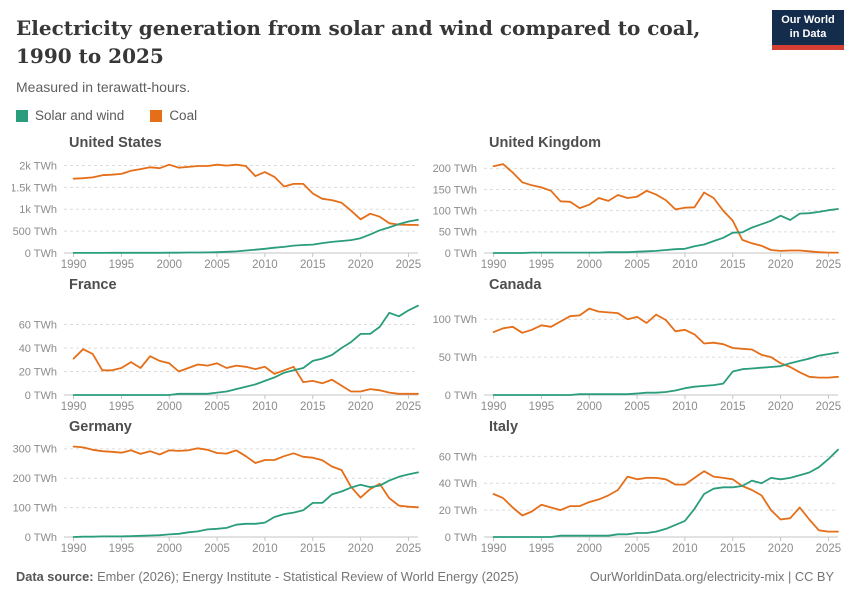 This screenshot has height=600, width=850. I want to click on chart-subtitle: Measured in terawatt-hours., so click(103, 87).